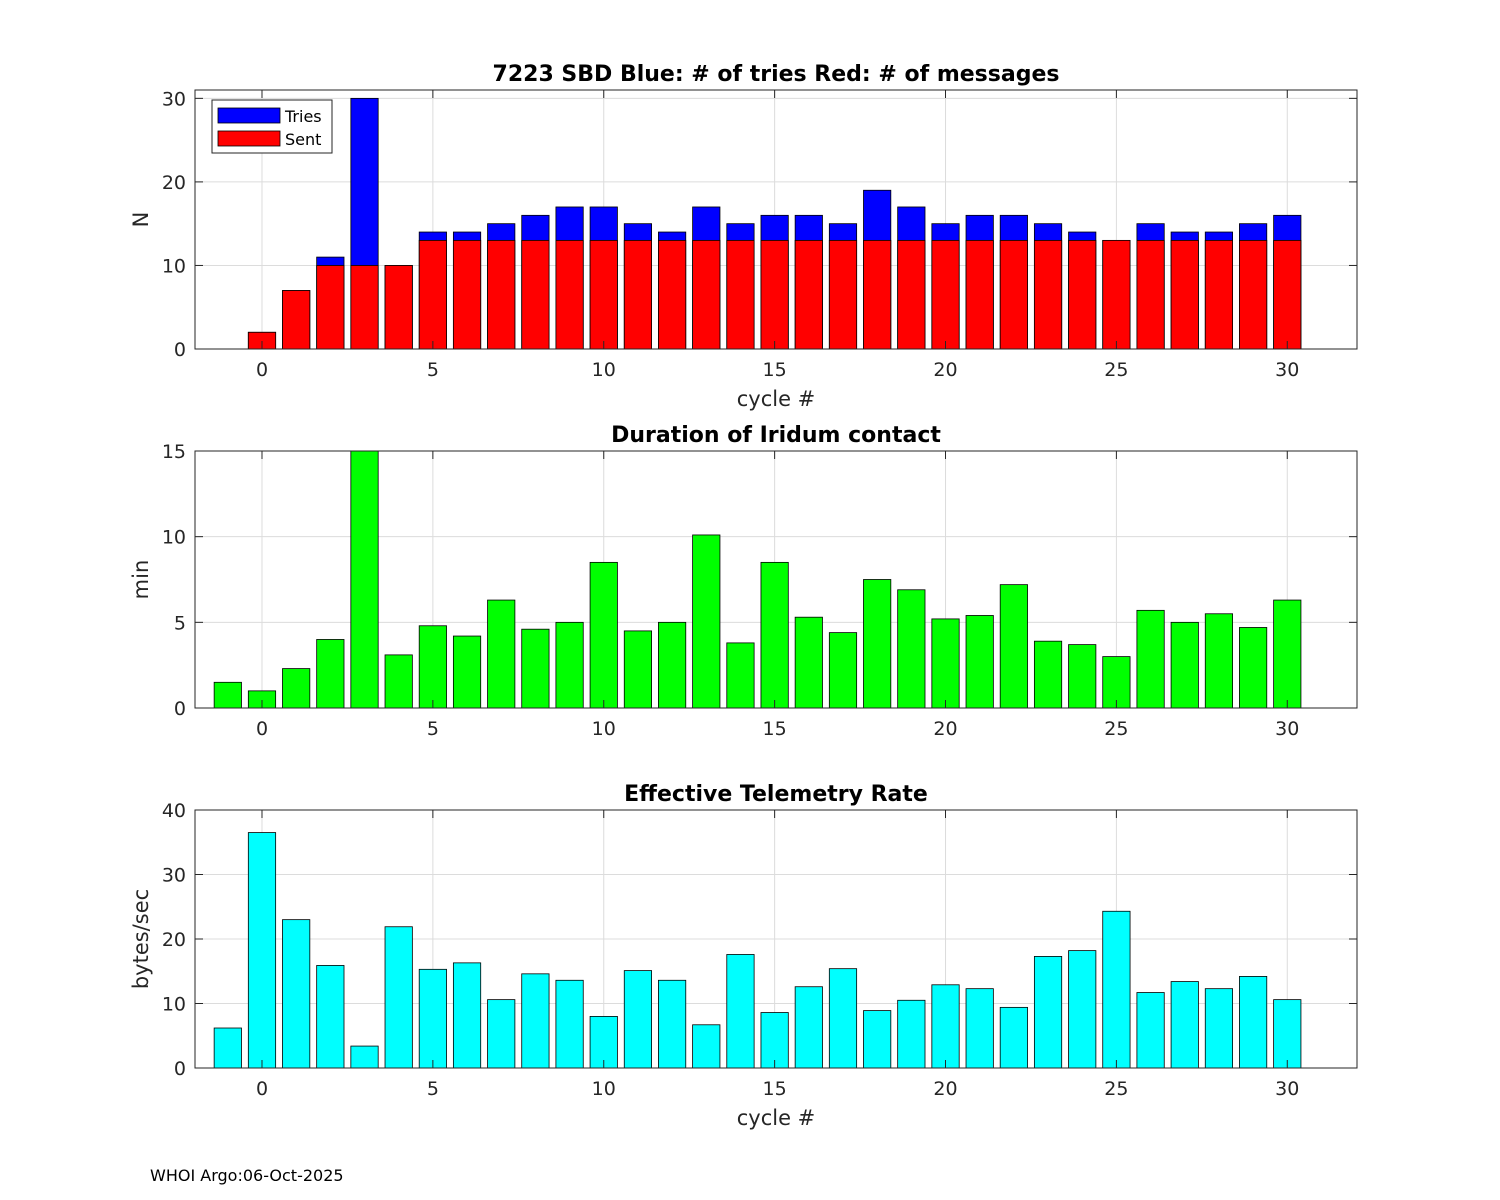 Image resolution: width=1500 pixels, height=1200 pixels. What do you see at coordinates (174, 876) in the screenshot?
I see `y-tick-label: 30` at bounding box center [174, 876].